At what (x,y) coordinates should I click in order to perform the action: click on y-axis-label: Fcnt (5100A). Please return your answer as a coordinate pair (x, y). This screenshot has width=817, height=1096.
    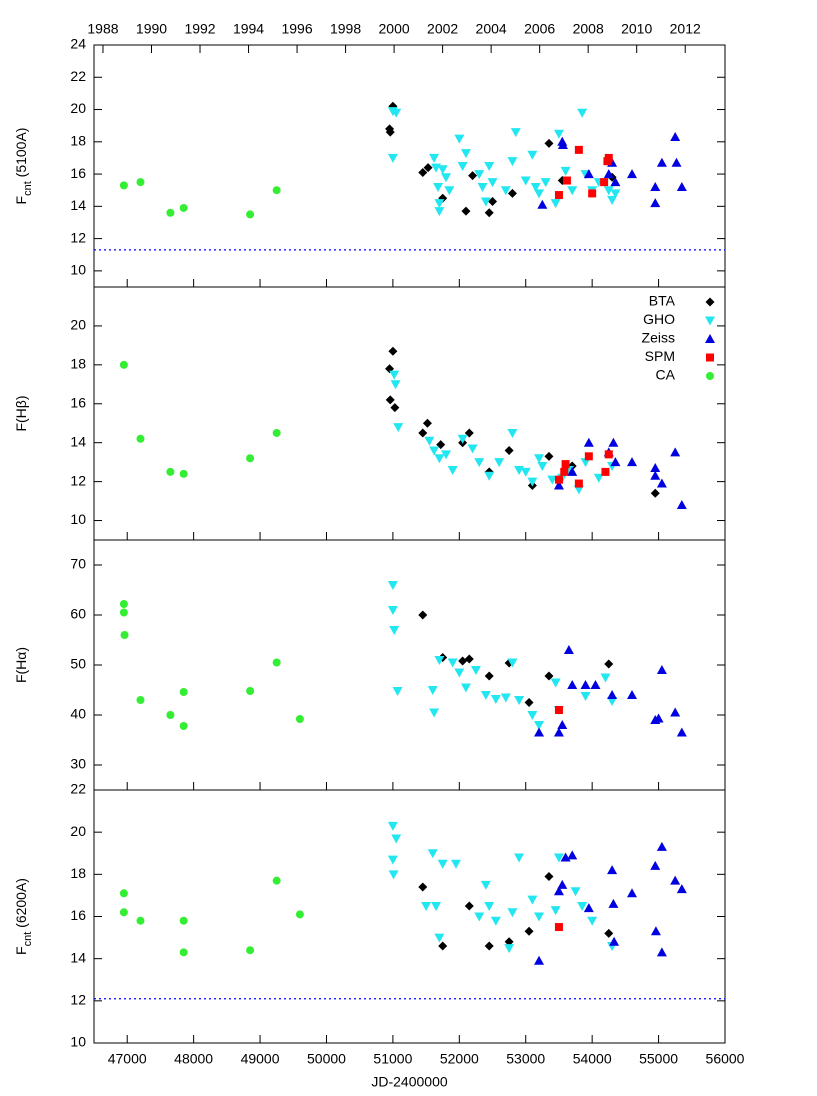
    Looking at the image, I should click on (23, 166).